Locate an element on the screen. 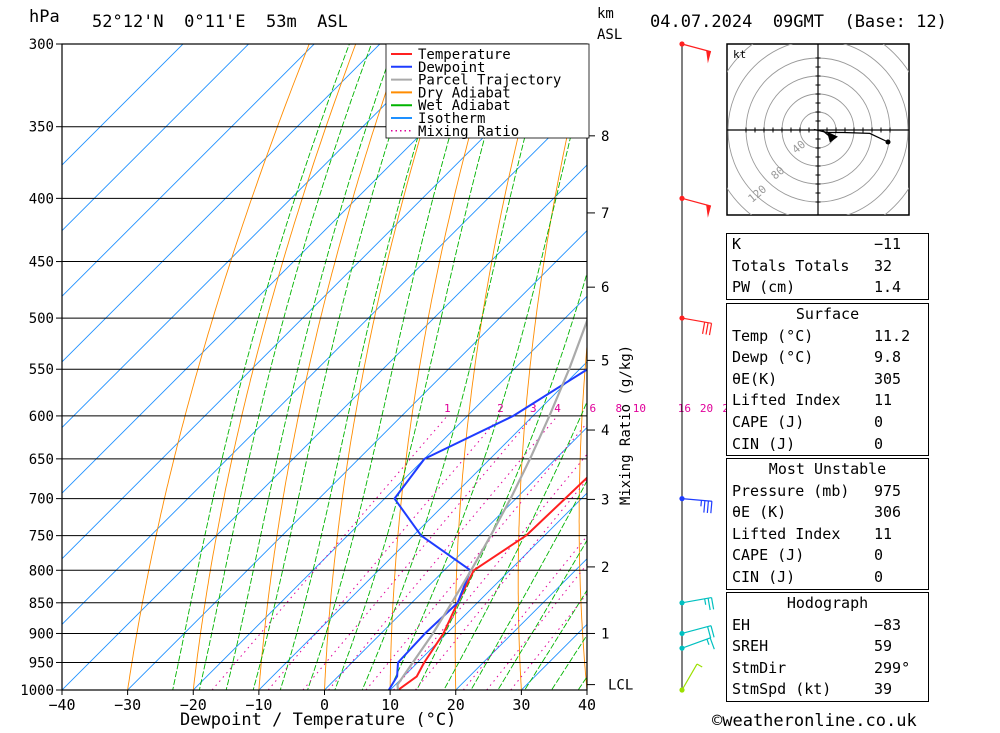  index-value: 1.4 is located at coordinates (888, 287).